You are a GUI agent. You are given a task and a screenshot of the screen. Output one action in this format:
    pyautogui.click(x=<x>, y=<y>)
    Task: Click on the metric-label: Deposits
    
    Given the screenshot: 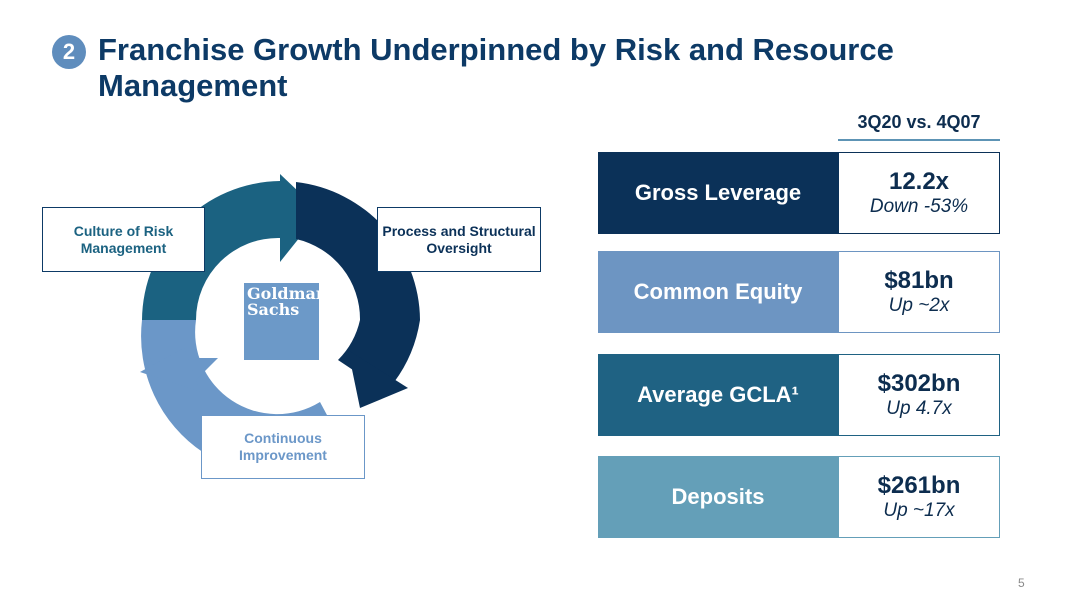 What is the action you would take?
    pyautogui.click(x=718, y=497)
    